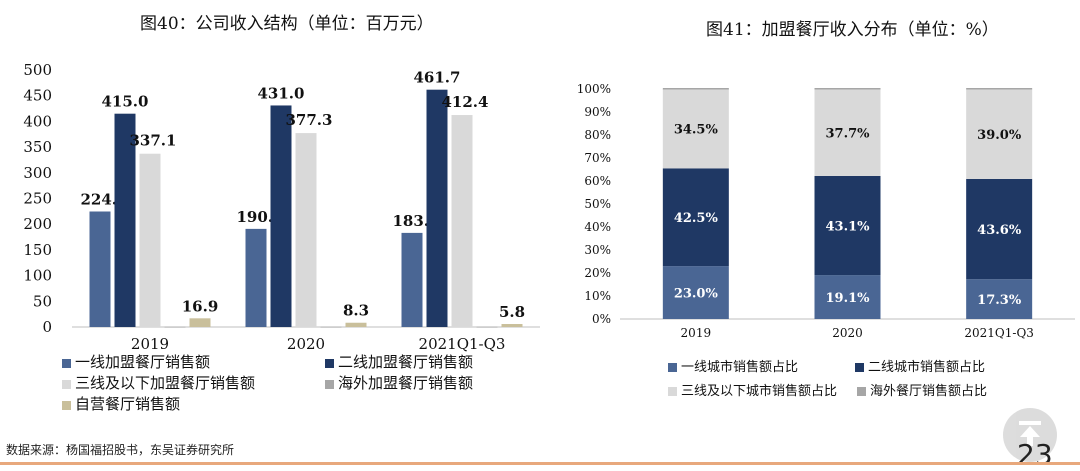  I want to click on chart2-ytick: 30%, so click(597, 250).